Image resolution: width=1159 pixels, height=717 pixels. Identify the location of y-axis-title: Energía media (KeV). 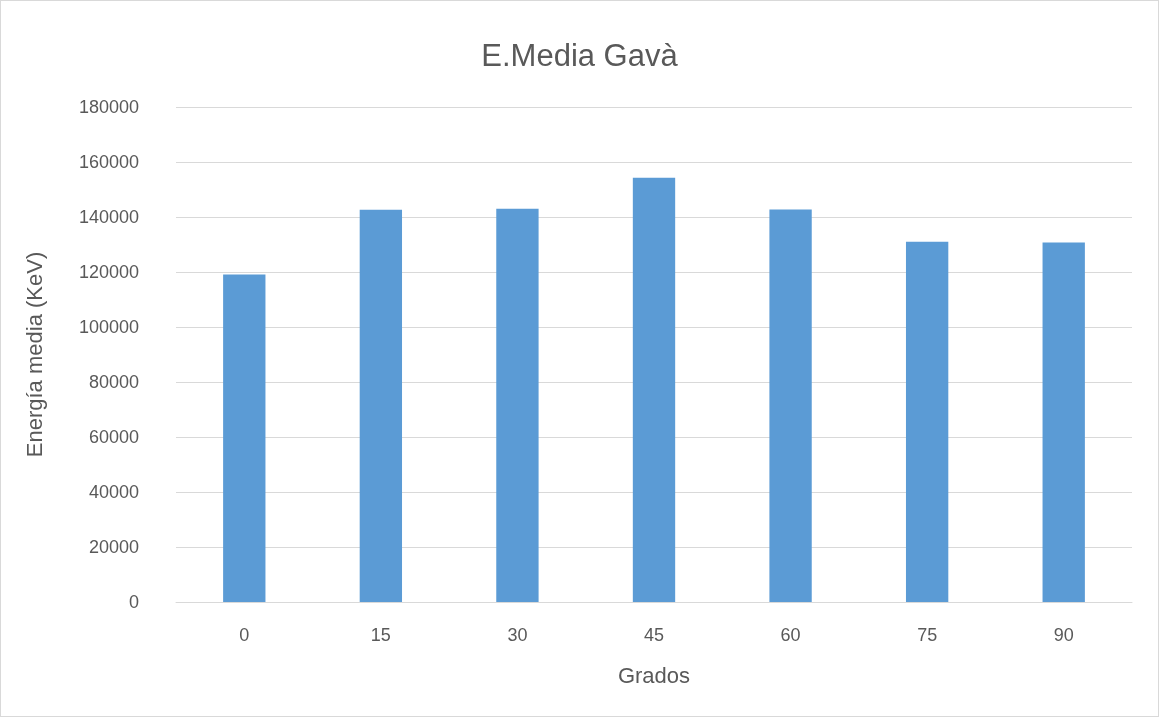
(34, 354).